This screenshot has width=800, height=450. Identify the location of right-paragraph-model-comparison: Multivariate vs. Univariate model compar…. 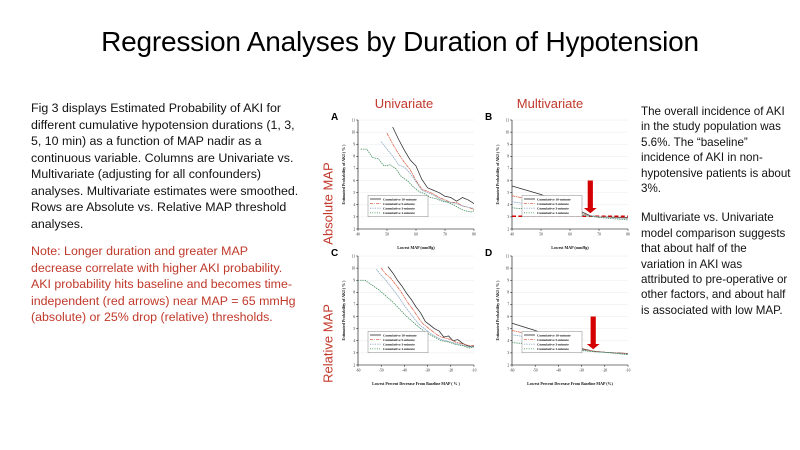
(714, 264).